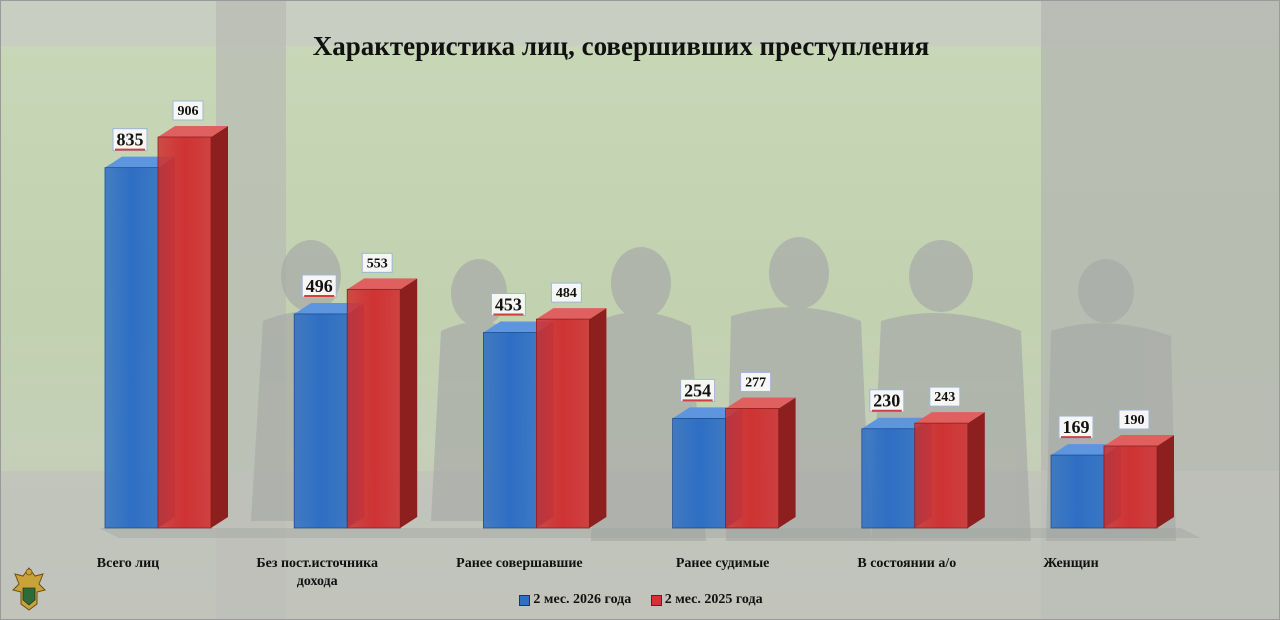 Image resolution: width=1280 pixels, height=620 pixels. Describe the element at coordinates (656, 600) in the screenshot. I see `legend-swatch-2025` at that location.